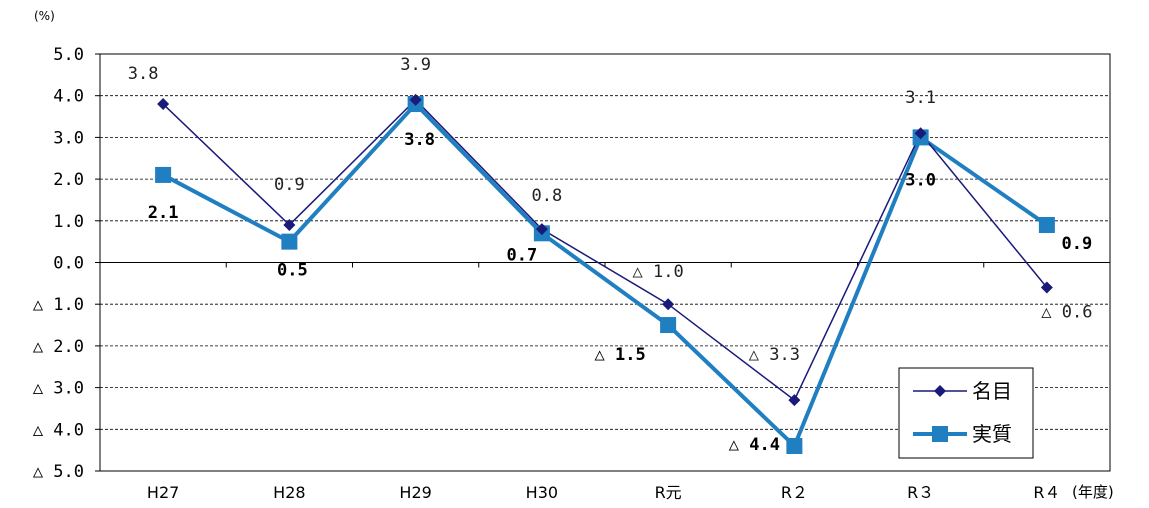  Describe the element at coordinates (620, 355) in the screenshot. I see `data-label-real: △ 1.5` at that location.